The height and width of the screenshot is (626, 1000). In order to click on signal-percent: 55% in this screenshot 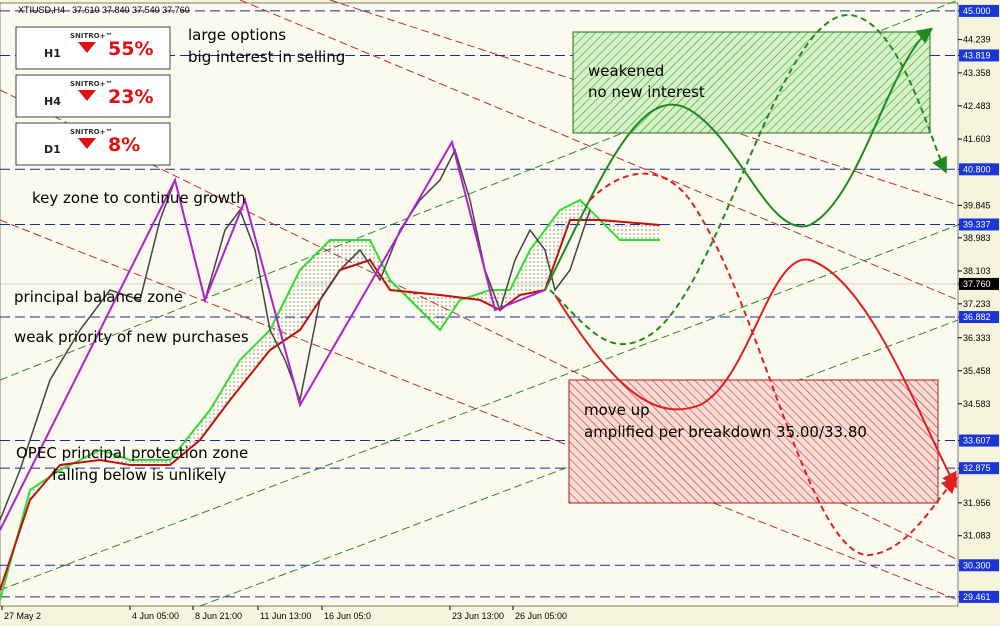, I will do `click(130, 49)`.